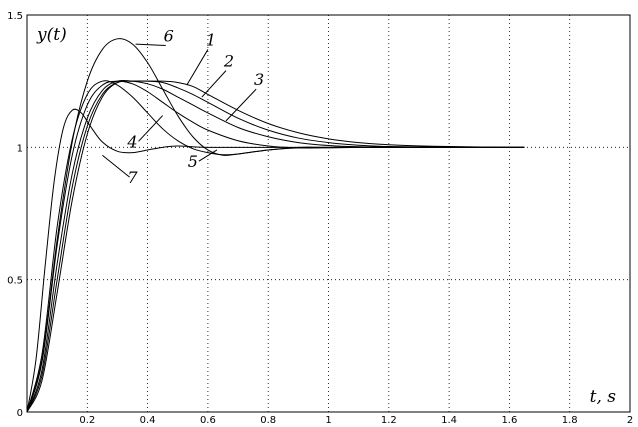 This screenshot has height=427, width=638. What do you see at coordinates (51, 35) in the screenshot?
I see `y-axis-label: y(t)` at bounding box center [51, 35].